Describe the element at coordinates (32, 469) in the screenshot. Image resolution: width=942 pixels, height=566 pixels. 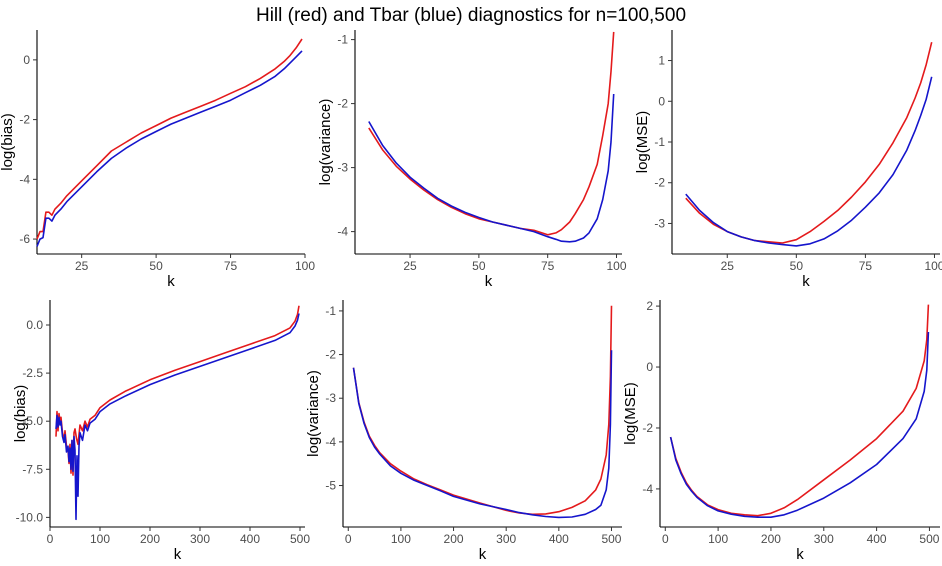
I see `y-tick-label: -7.5` at that location.